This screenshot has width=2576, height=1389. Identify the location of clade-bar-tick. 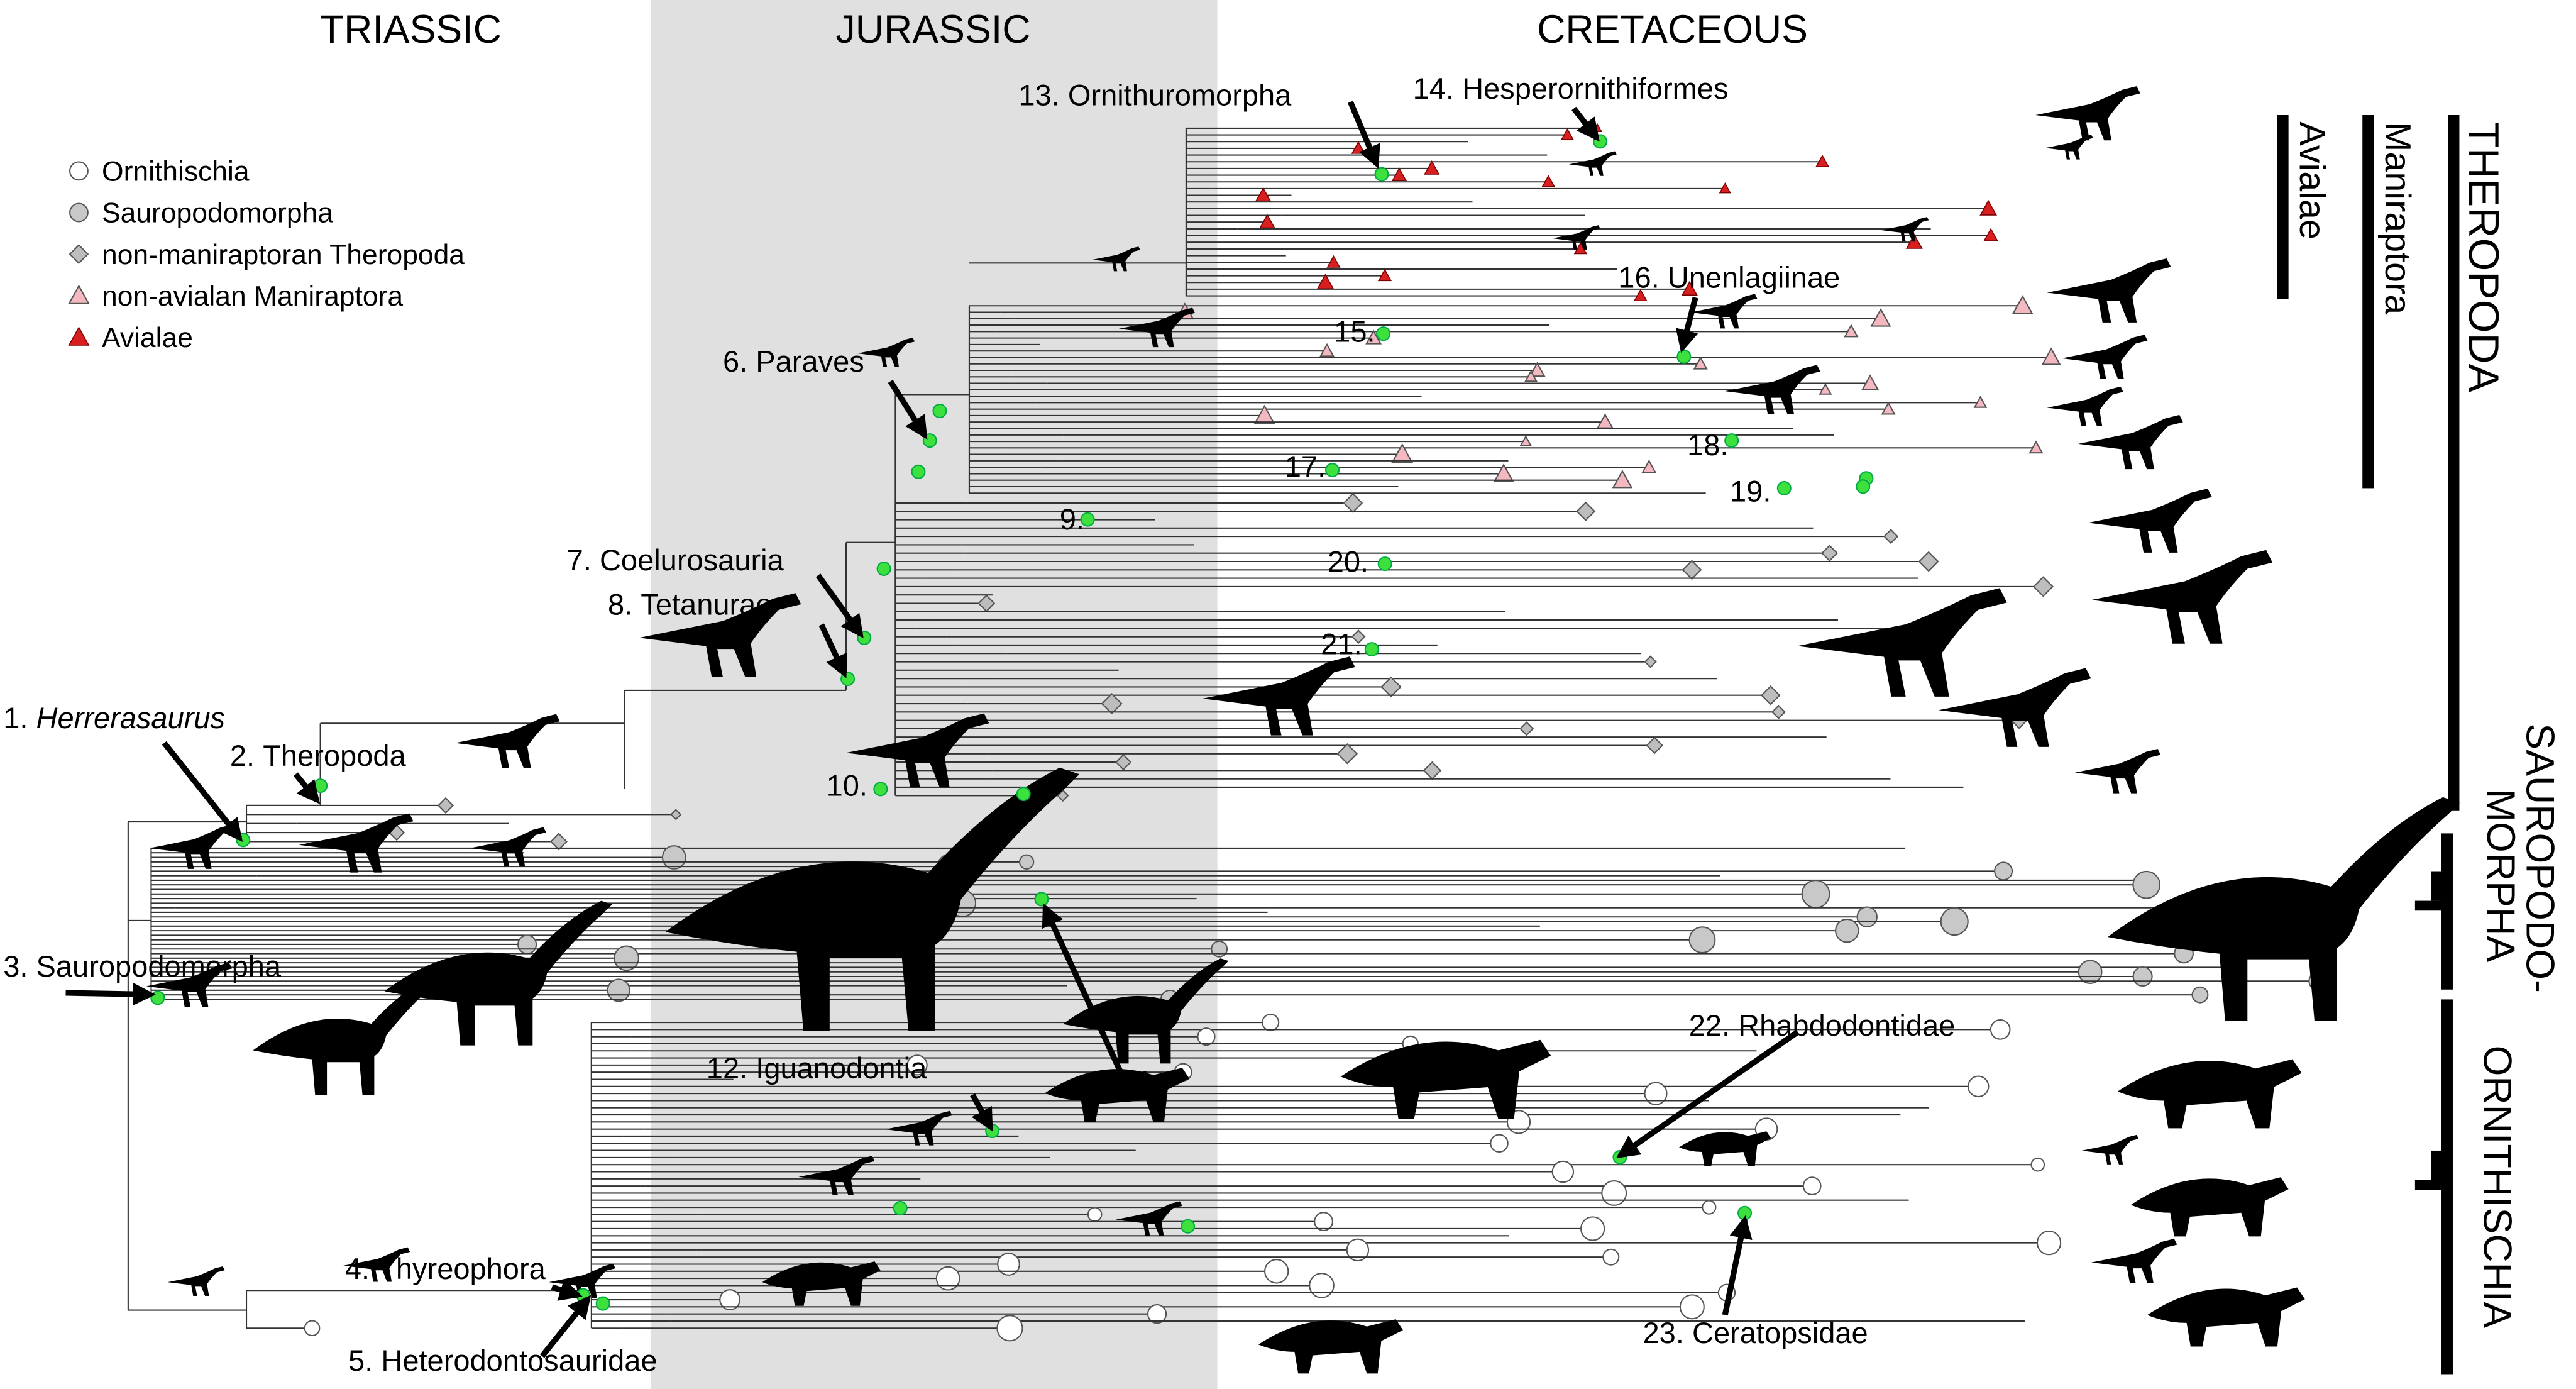
(2436, 886).